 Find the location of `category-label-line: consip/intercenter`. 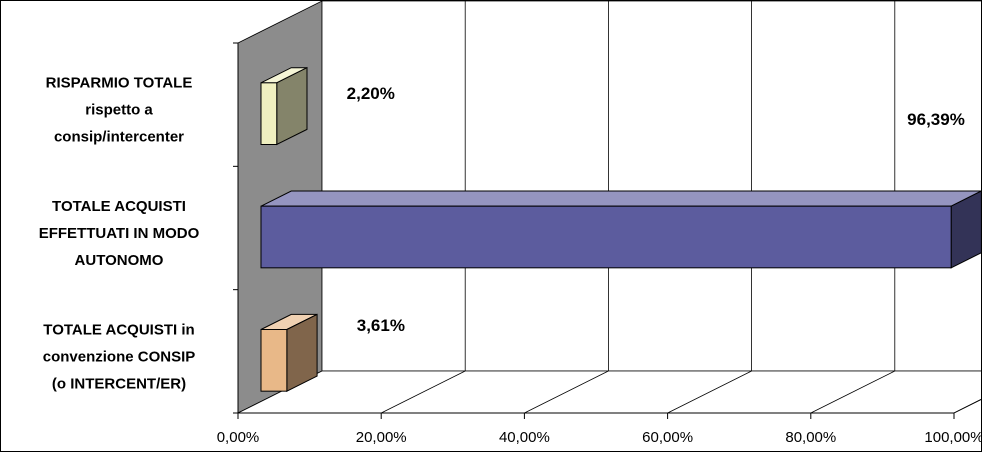

category-label-line: consip/intercenter is located at coordinates (119, 137).